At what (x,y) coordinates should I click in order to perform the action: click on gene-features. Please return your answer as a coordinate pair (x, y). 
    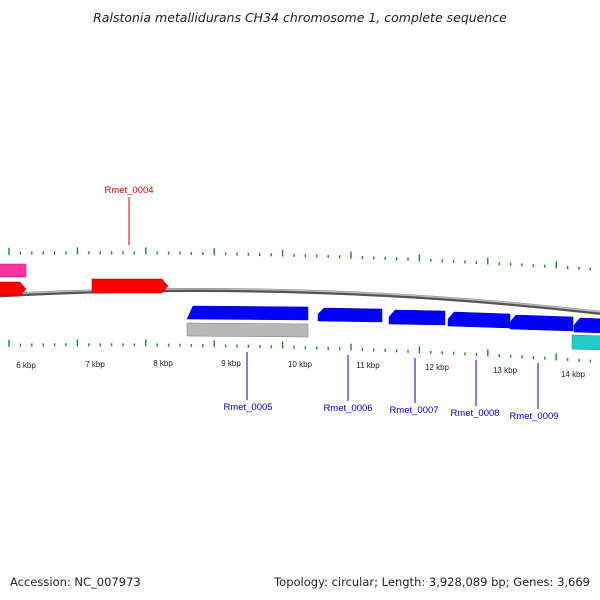
    Looking at the image, I should click on (300, 307).